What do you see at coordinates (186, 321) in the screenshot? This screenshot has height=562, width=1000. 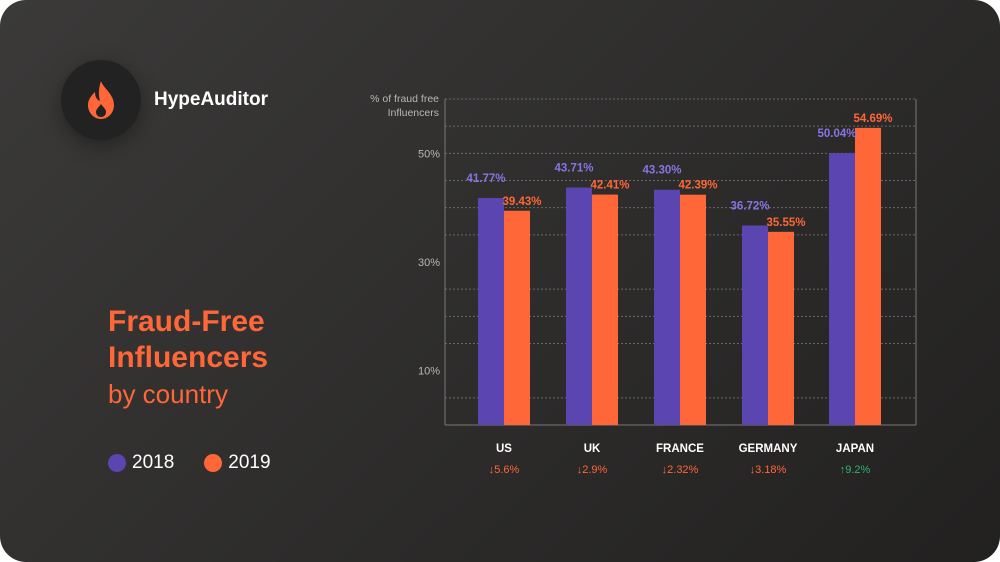 I see `title-line-1: Fraud-Free` at bounding box center [186, 321].